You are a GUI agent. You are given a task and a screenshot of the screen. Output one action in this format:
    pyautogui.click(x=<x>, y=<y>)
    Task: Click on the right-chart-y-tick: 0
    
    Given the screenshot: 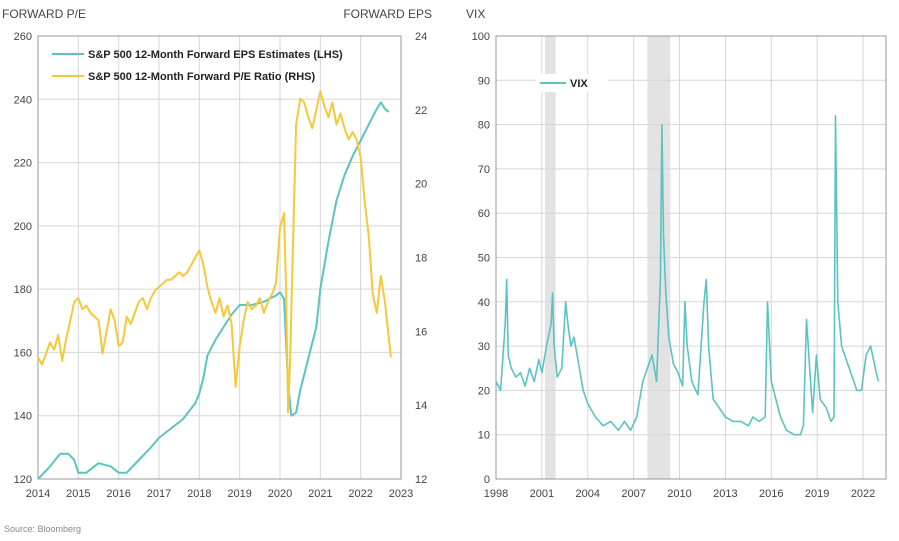 What is the action you would take?
    pyautogui.click(x=487, y=480)
    